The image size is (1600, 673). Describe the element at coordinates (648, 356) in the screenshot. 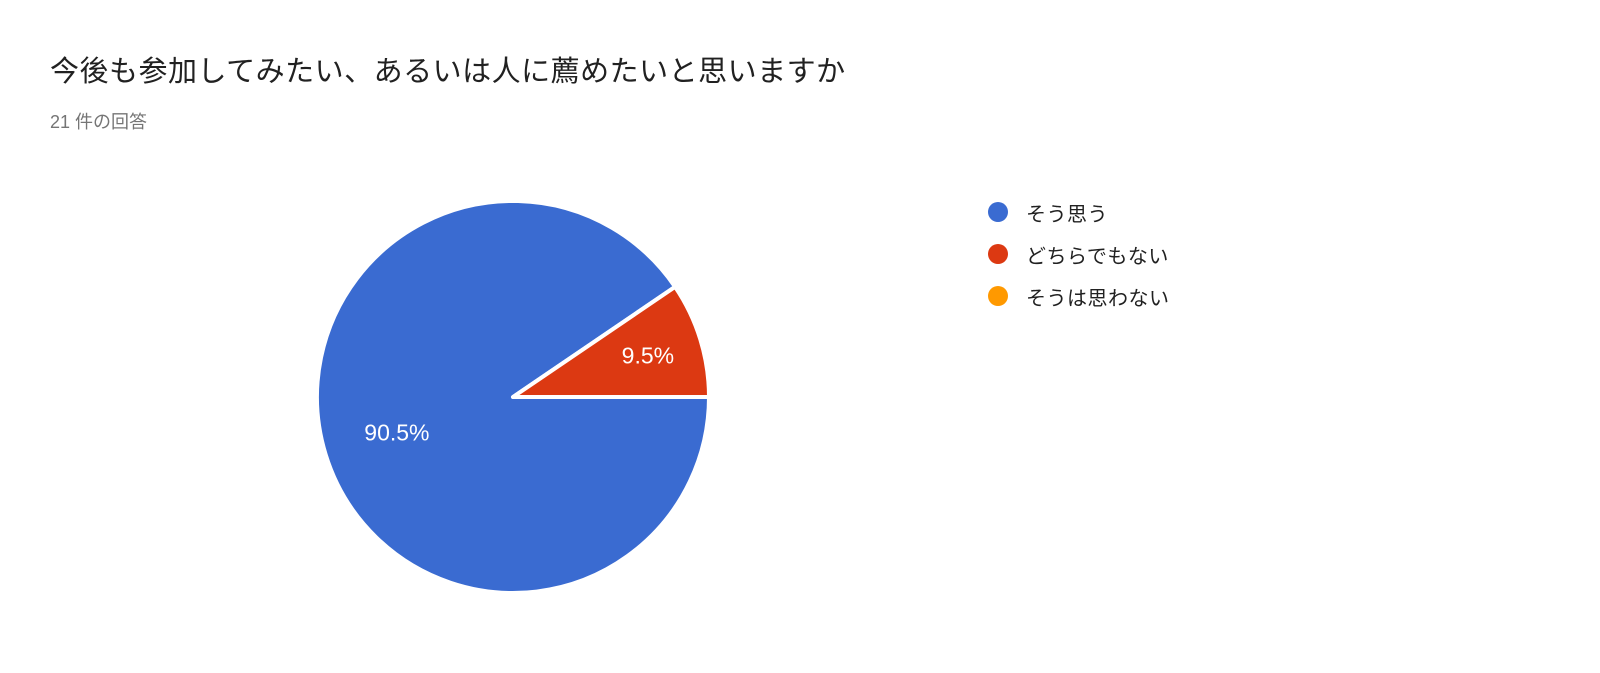

I see `slice-percentage-label: 9.5%` at that location.